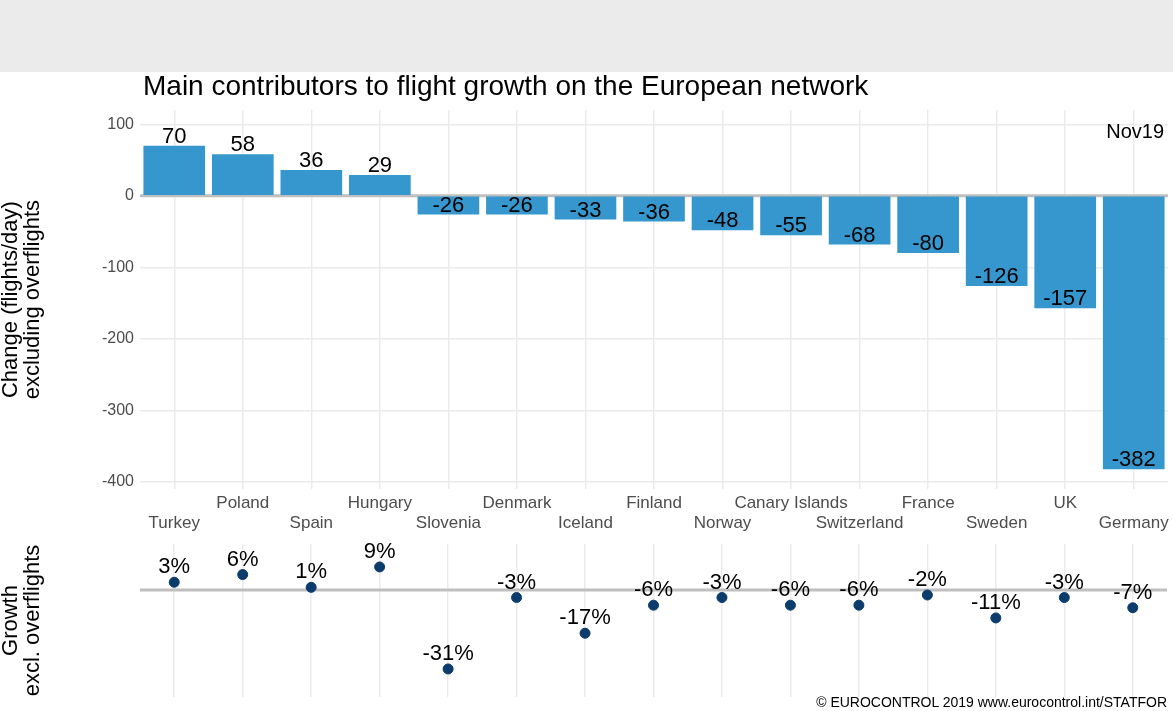 This screenshot has height=711, width=1173. What do you see at coordinates (585, 209) in the screenshot?
I see `data-label: -33` at bounding box center [585, 209].